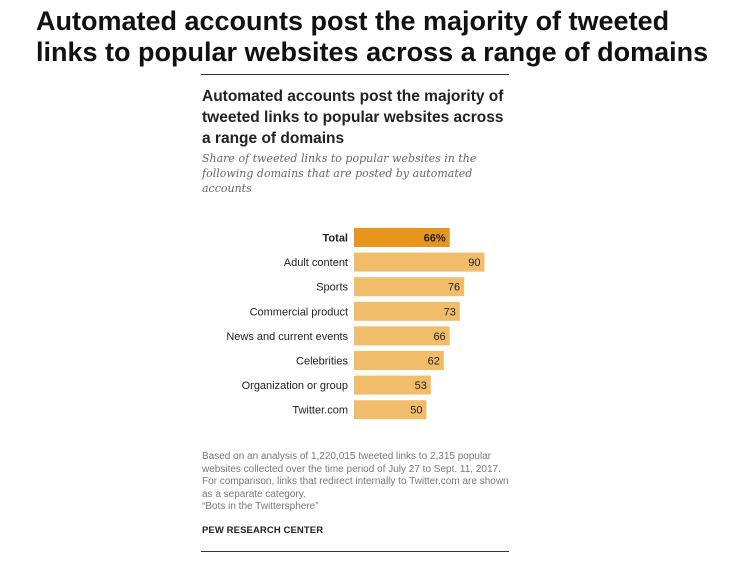 The height and width of the screenshot is (569, 732). Describe the element at coordinates (402, 237) in the screenshot. I see `bar-total` at that location.